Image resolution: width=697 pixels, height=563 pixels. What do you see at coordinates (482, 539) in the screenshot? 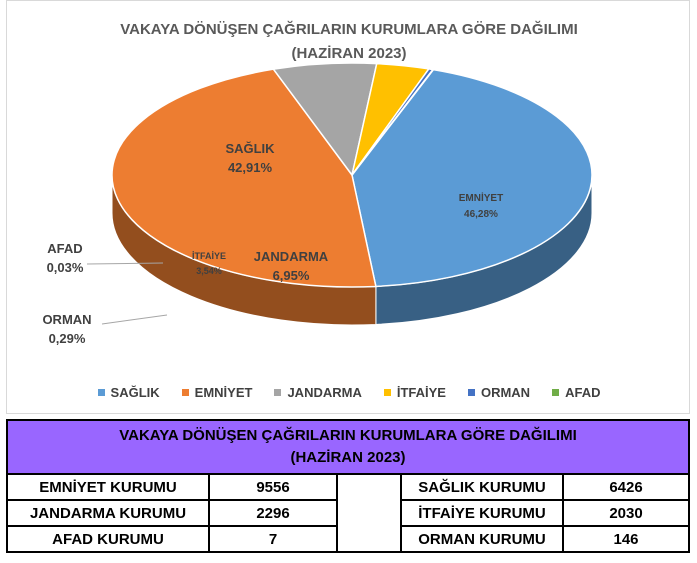
I see `table-cell-label: ORMAN KURUMU` at bounding box center [482, 539].